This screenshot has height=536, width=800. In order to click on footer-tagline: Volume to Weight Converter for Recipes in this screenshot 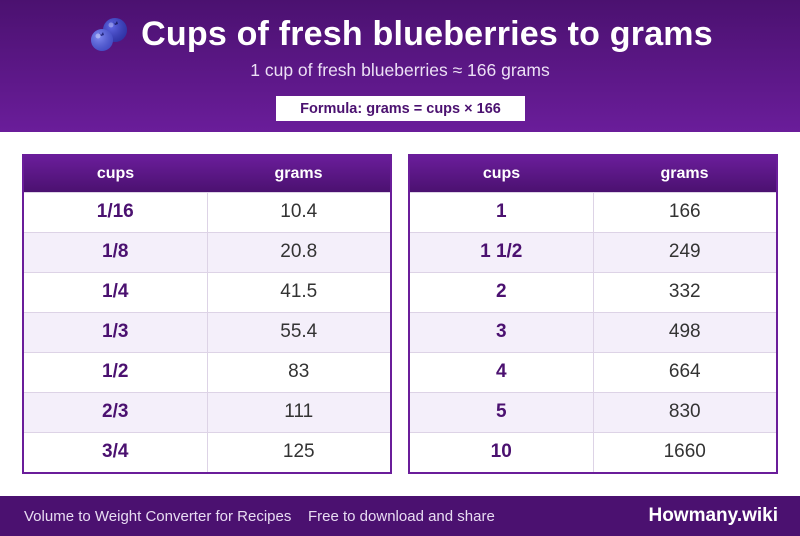, I will do `click(158, 516)`.